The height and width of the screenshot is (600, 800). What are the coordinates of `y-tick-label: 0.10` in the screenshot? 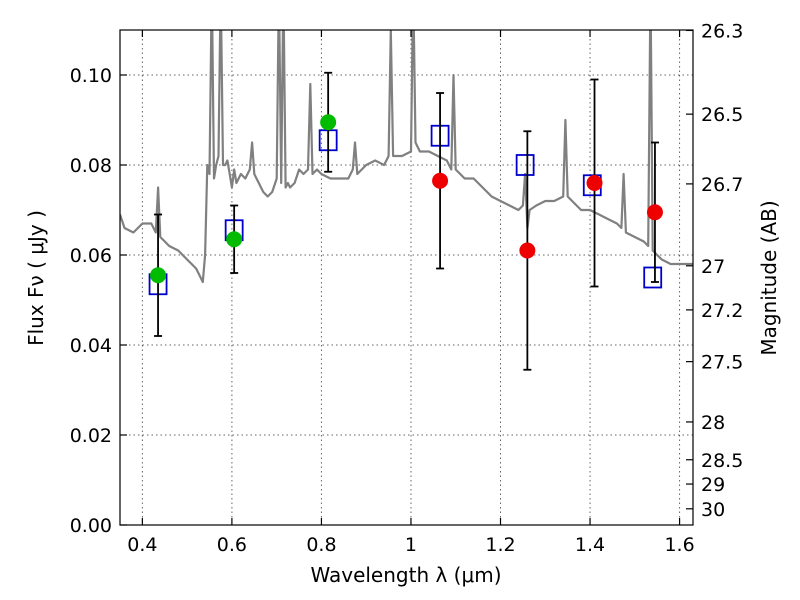 It's located at (91, 76).